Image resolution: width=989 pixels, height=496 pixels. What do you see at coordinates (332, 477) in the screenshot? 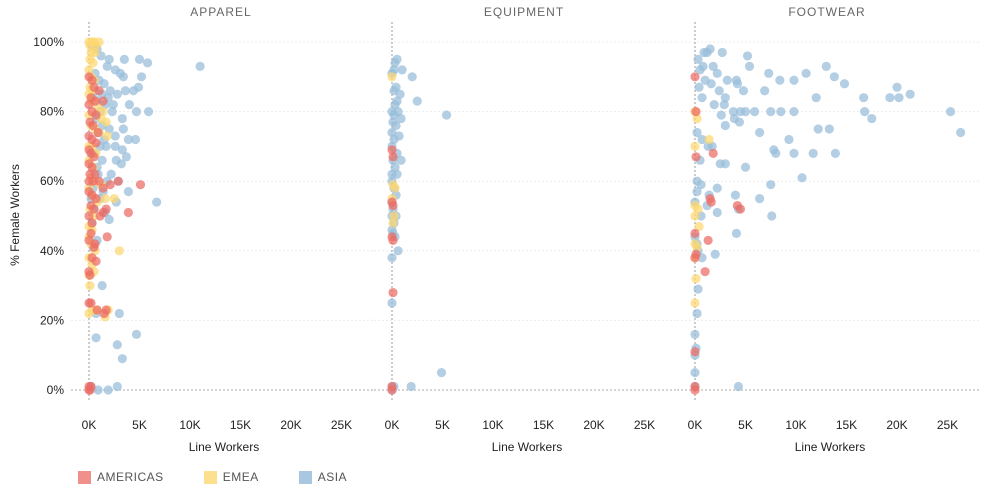
I see `legend-label-asia: ASIA` at bounding box center [332, 477].